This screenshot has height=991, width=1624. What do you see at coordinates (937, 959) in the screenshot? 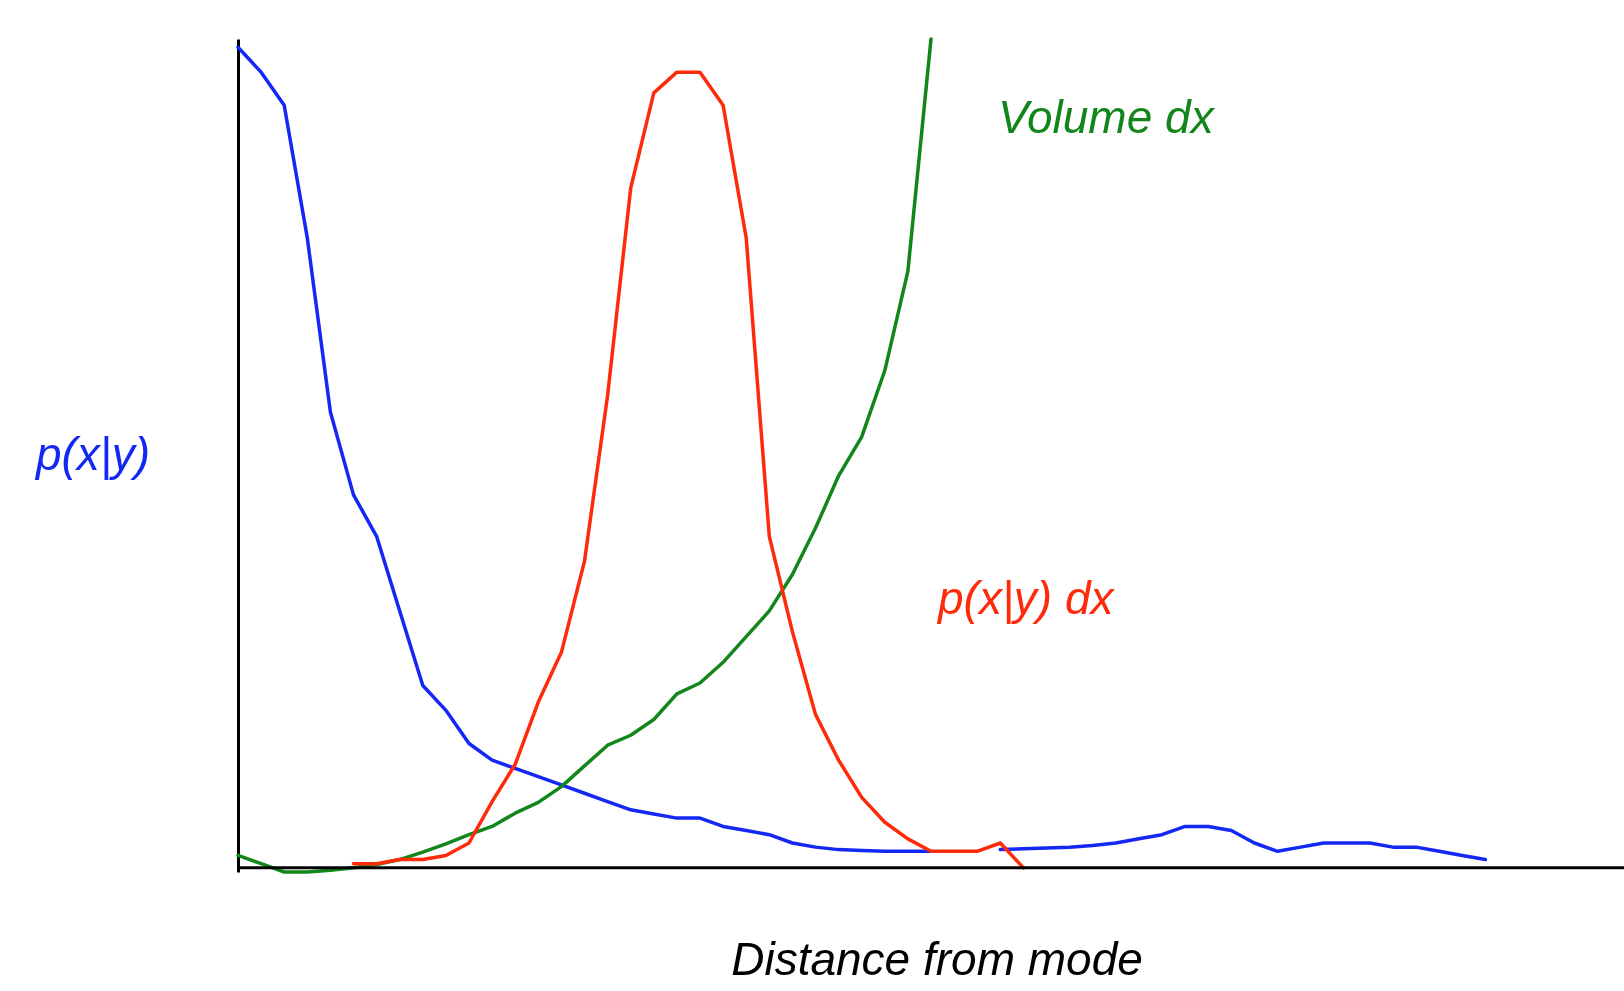
I see `x-axis-title: Distance from mode` at bounding box center [937, 959].